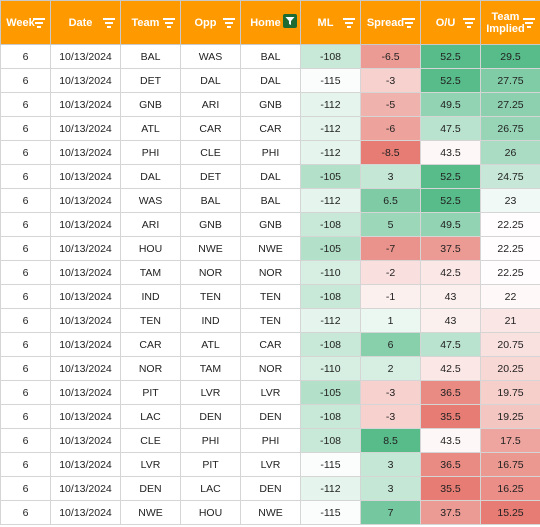 Image resolution: width=540 pixels, height=527 pixels. What do you see at coordinates (450, 104) in the screenshot?
I see `cell-ou: 49.5` at bounding box center [450, 104].